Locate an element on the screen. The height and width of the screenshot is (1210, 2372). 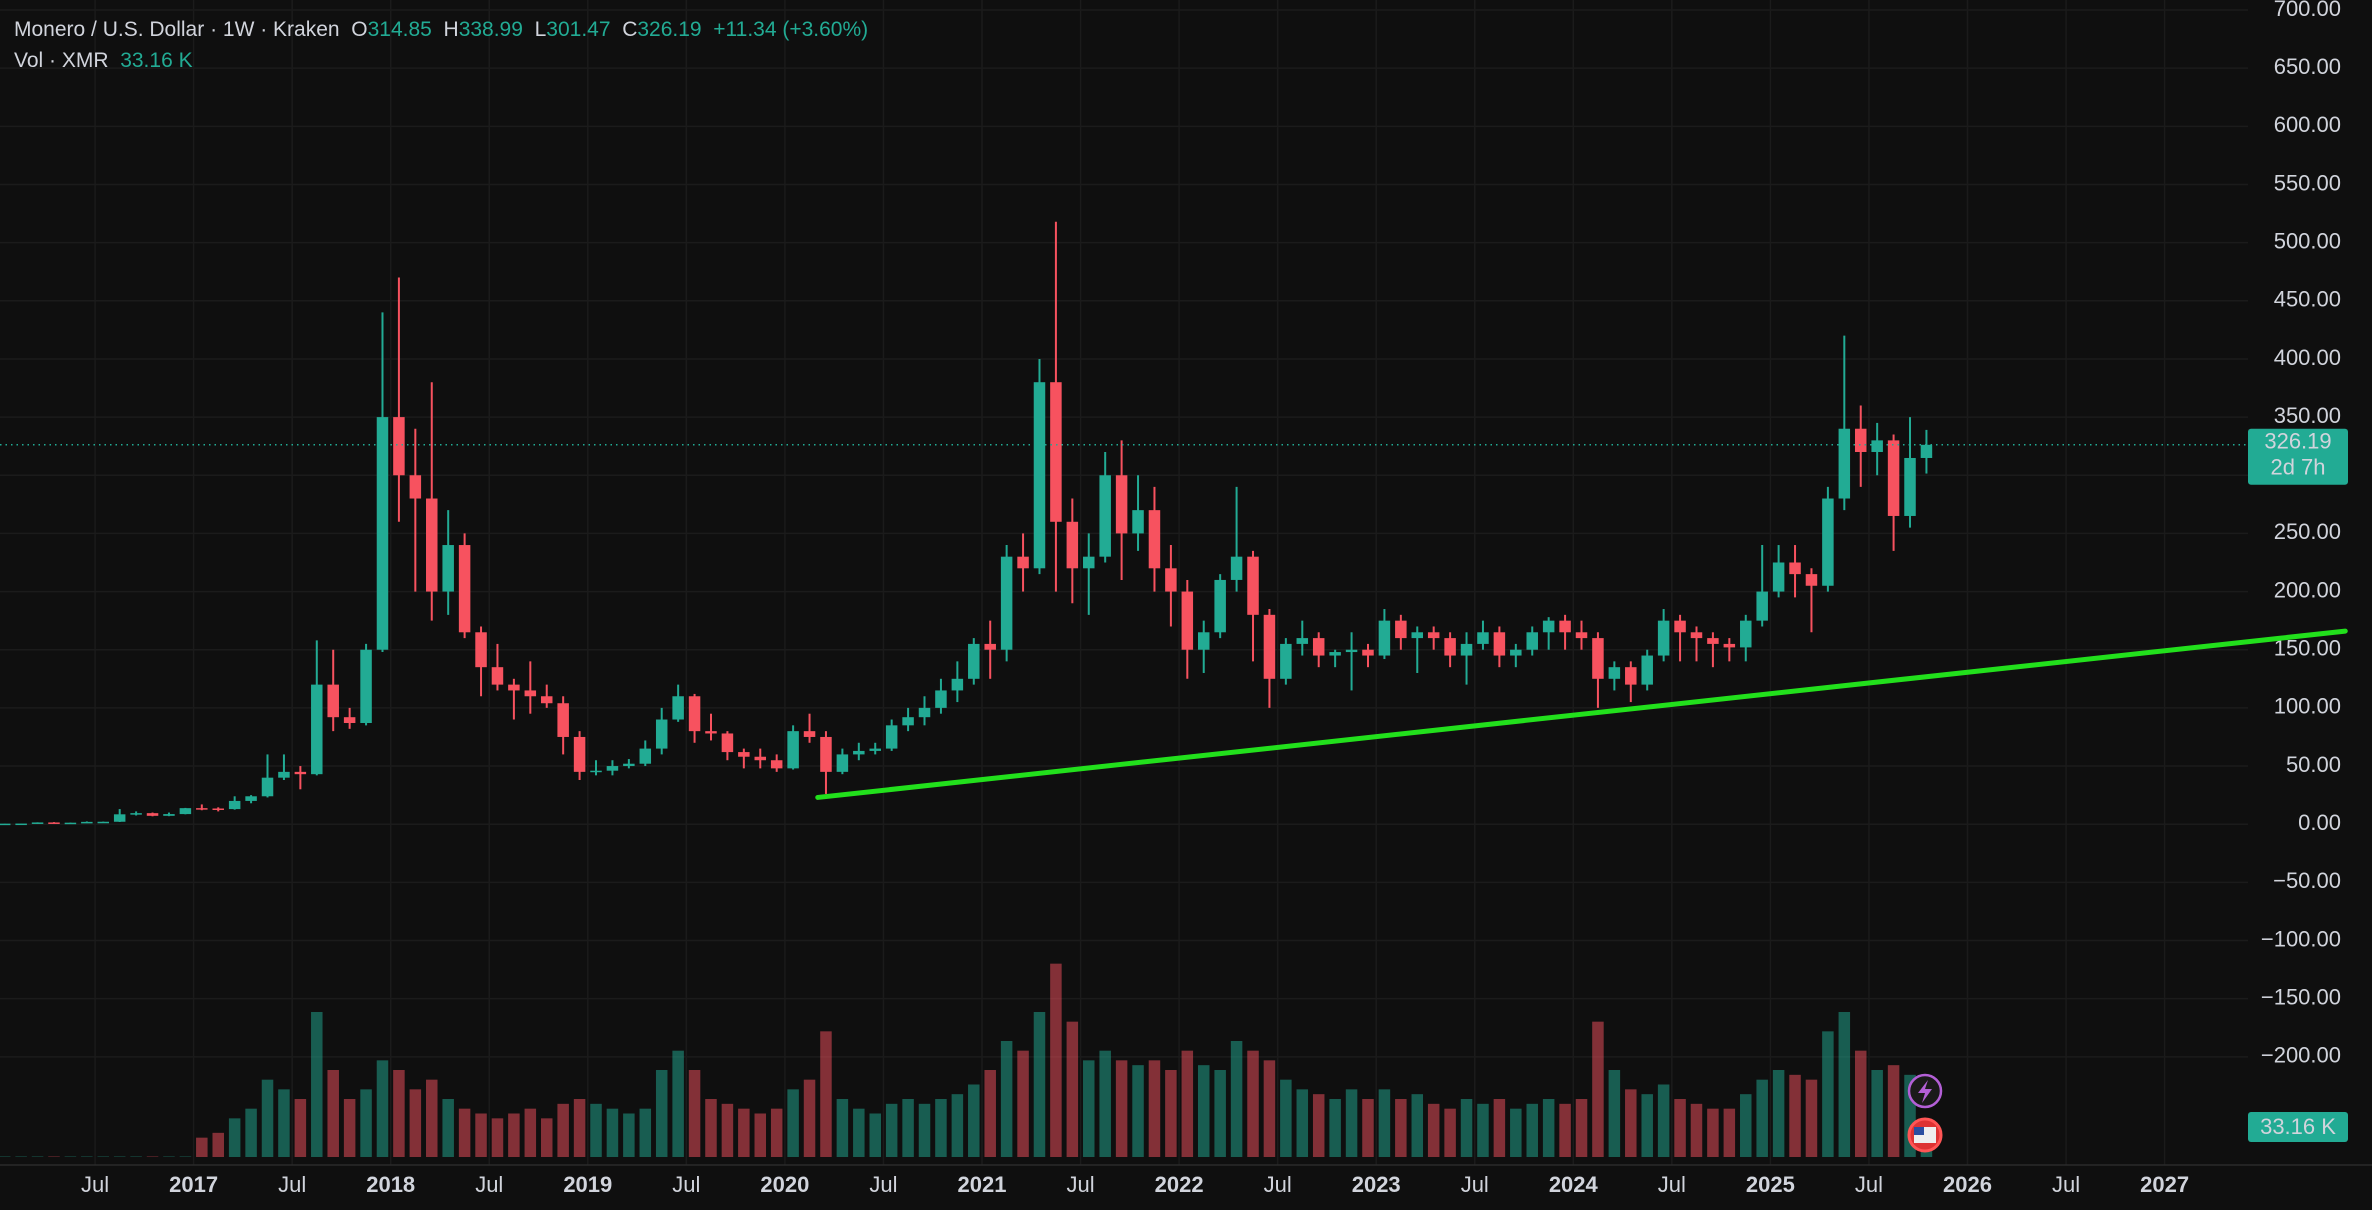
event-icon-bolt is located at coordinates (1925, 1091).